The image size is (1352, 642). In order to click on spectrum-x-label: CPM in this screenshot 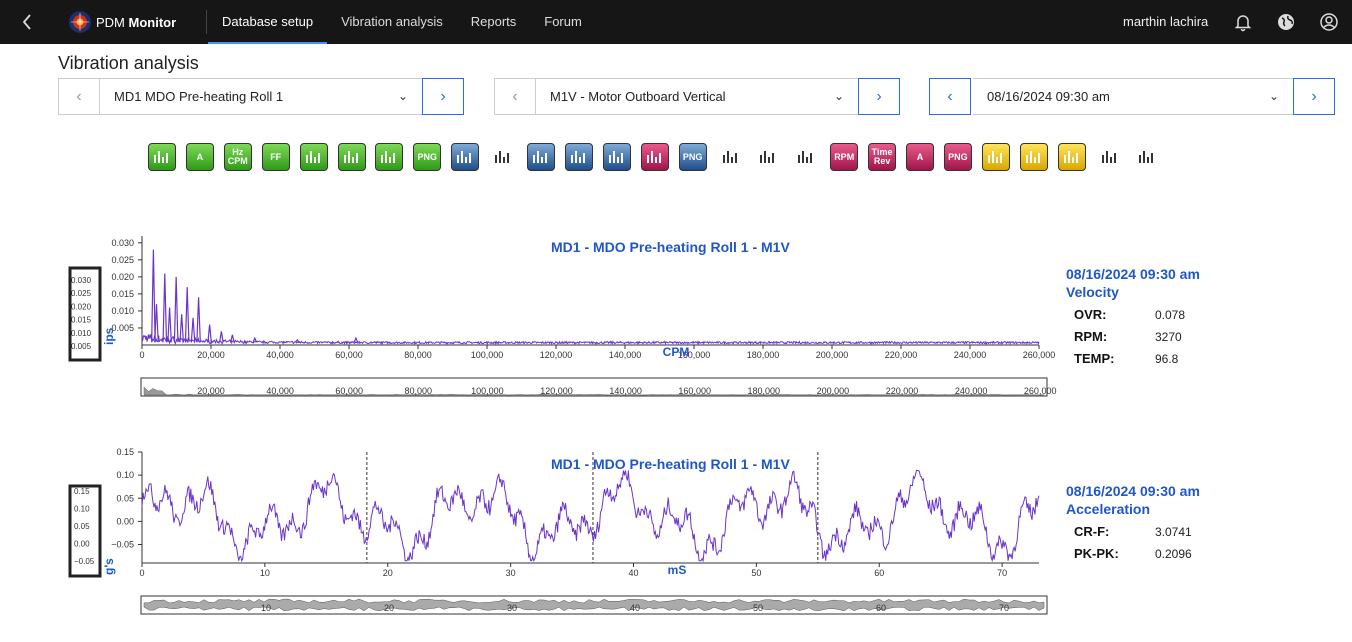, I will do `click(676, 352)`.